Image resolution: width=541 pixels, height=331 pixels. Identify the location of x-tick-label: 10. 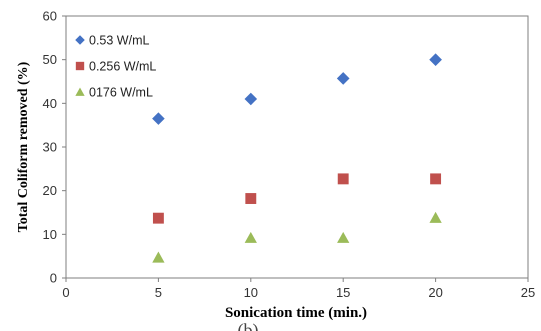
(251, 292).